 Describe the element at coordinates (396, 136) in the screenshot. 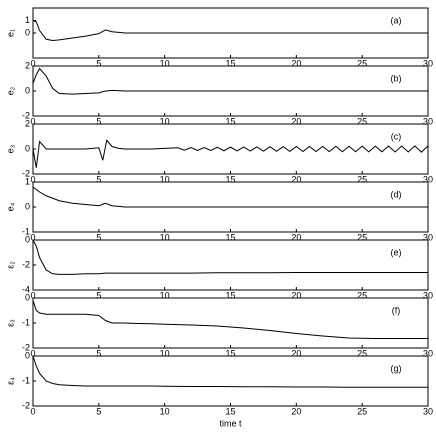

I see `panel-label: (c)` at that location.